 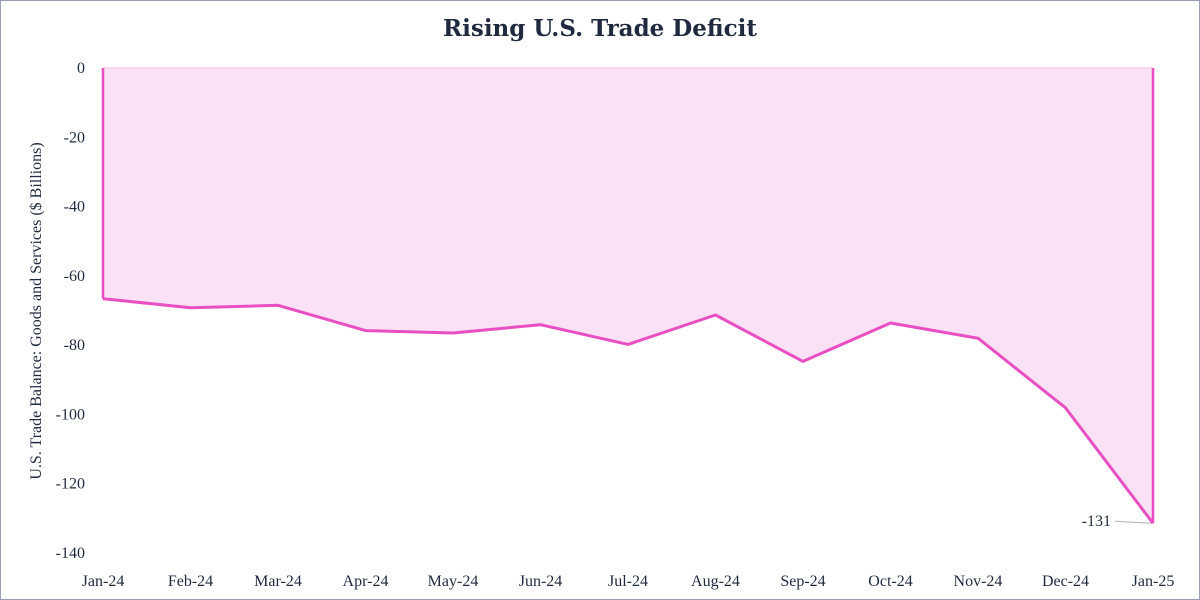 What do you see at coordinates (190, 581) in the screenshot?
I see `x-tick-label: Feb-24` at bounding box center [190, 581].